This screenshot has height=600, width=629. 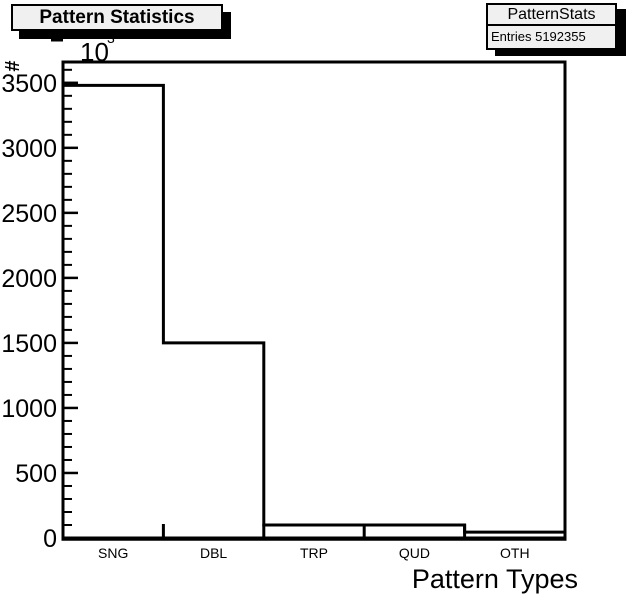 I want to click on x-category-label: DBL, so click(x=213, y=553).